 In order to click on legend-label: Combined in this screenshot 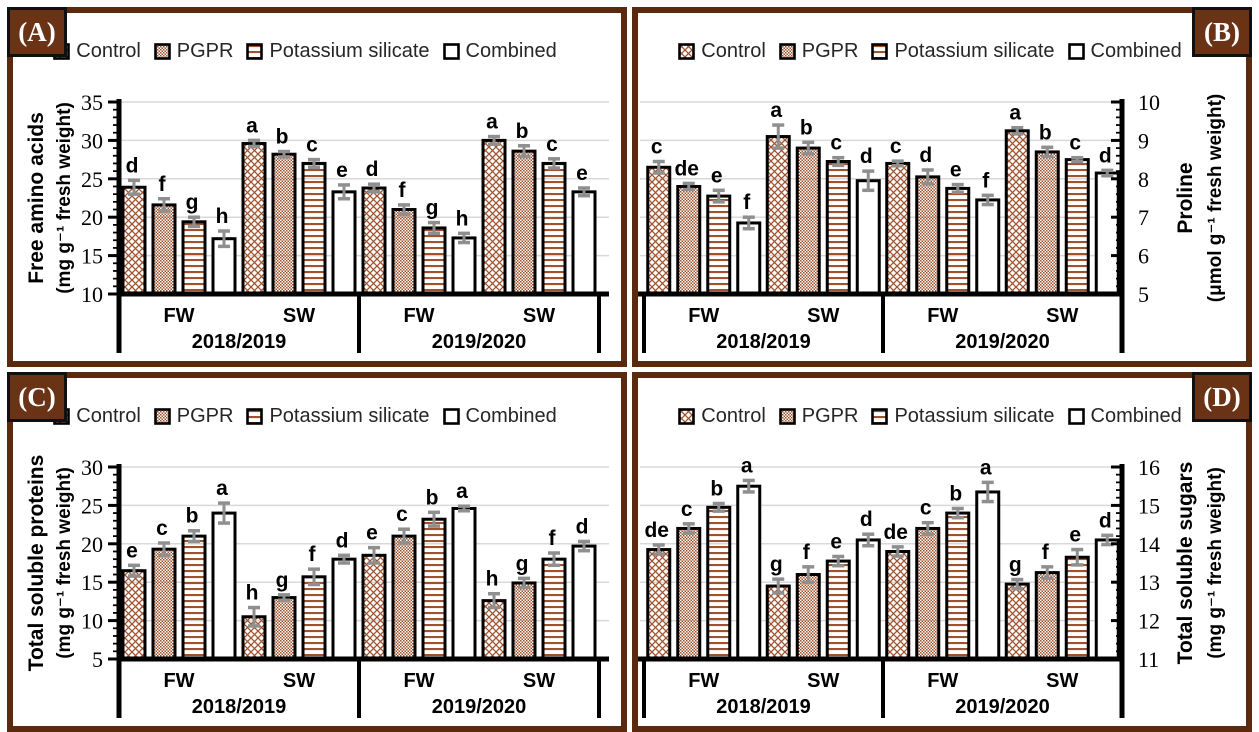, I will do `click(1136, 50)`.